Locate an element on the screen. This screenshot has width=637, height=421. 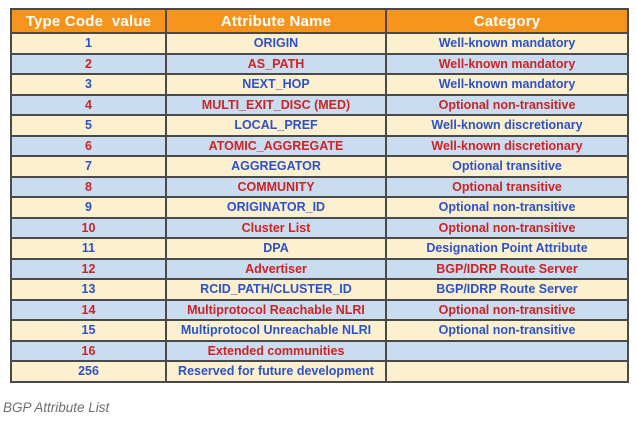
table-row: 2 AS_PATH Well-known mandatory is located at coordinates (319, 63).